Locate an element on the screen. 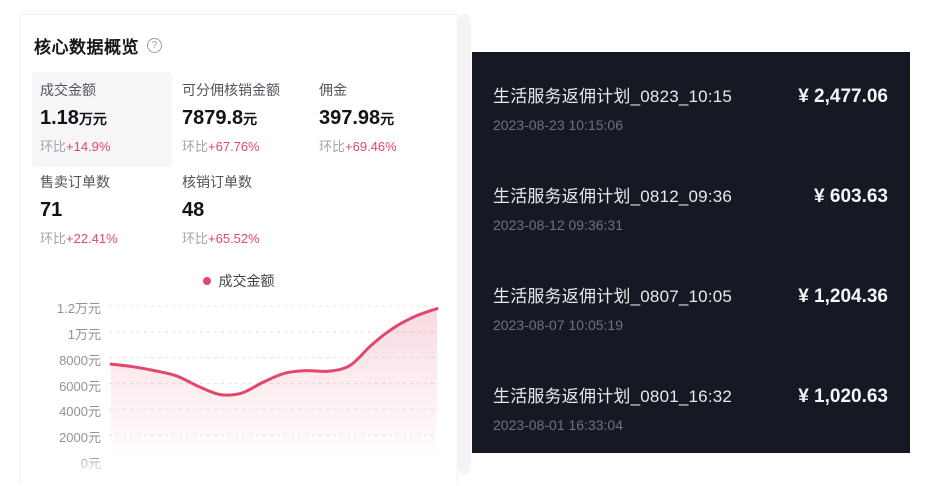  deal-amount-line is located at coordinates (274, 352).